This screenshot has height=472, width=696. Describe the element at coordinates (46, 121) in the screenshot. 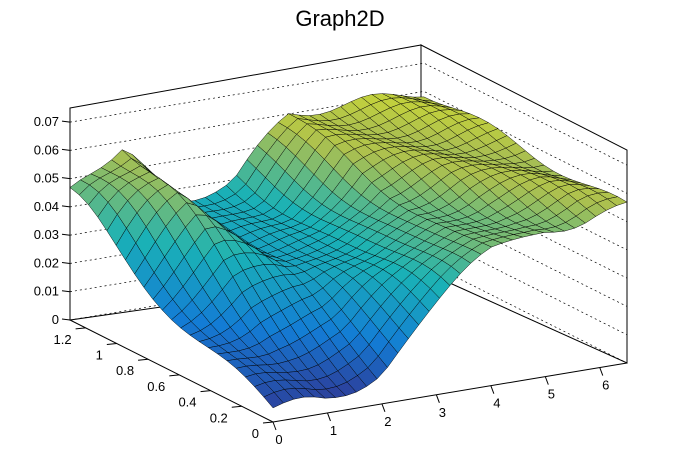

I see `z-tick-label: 0.07` at that location.